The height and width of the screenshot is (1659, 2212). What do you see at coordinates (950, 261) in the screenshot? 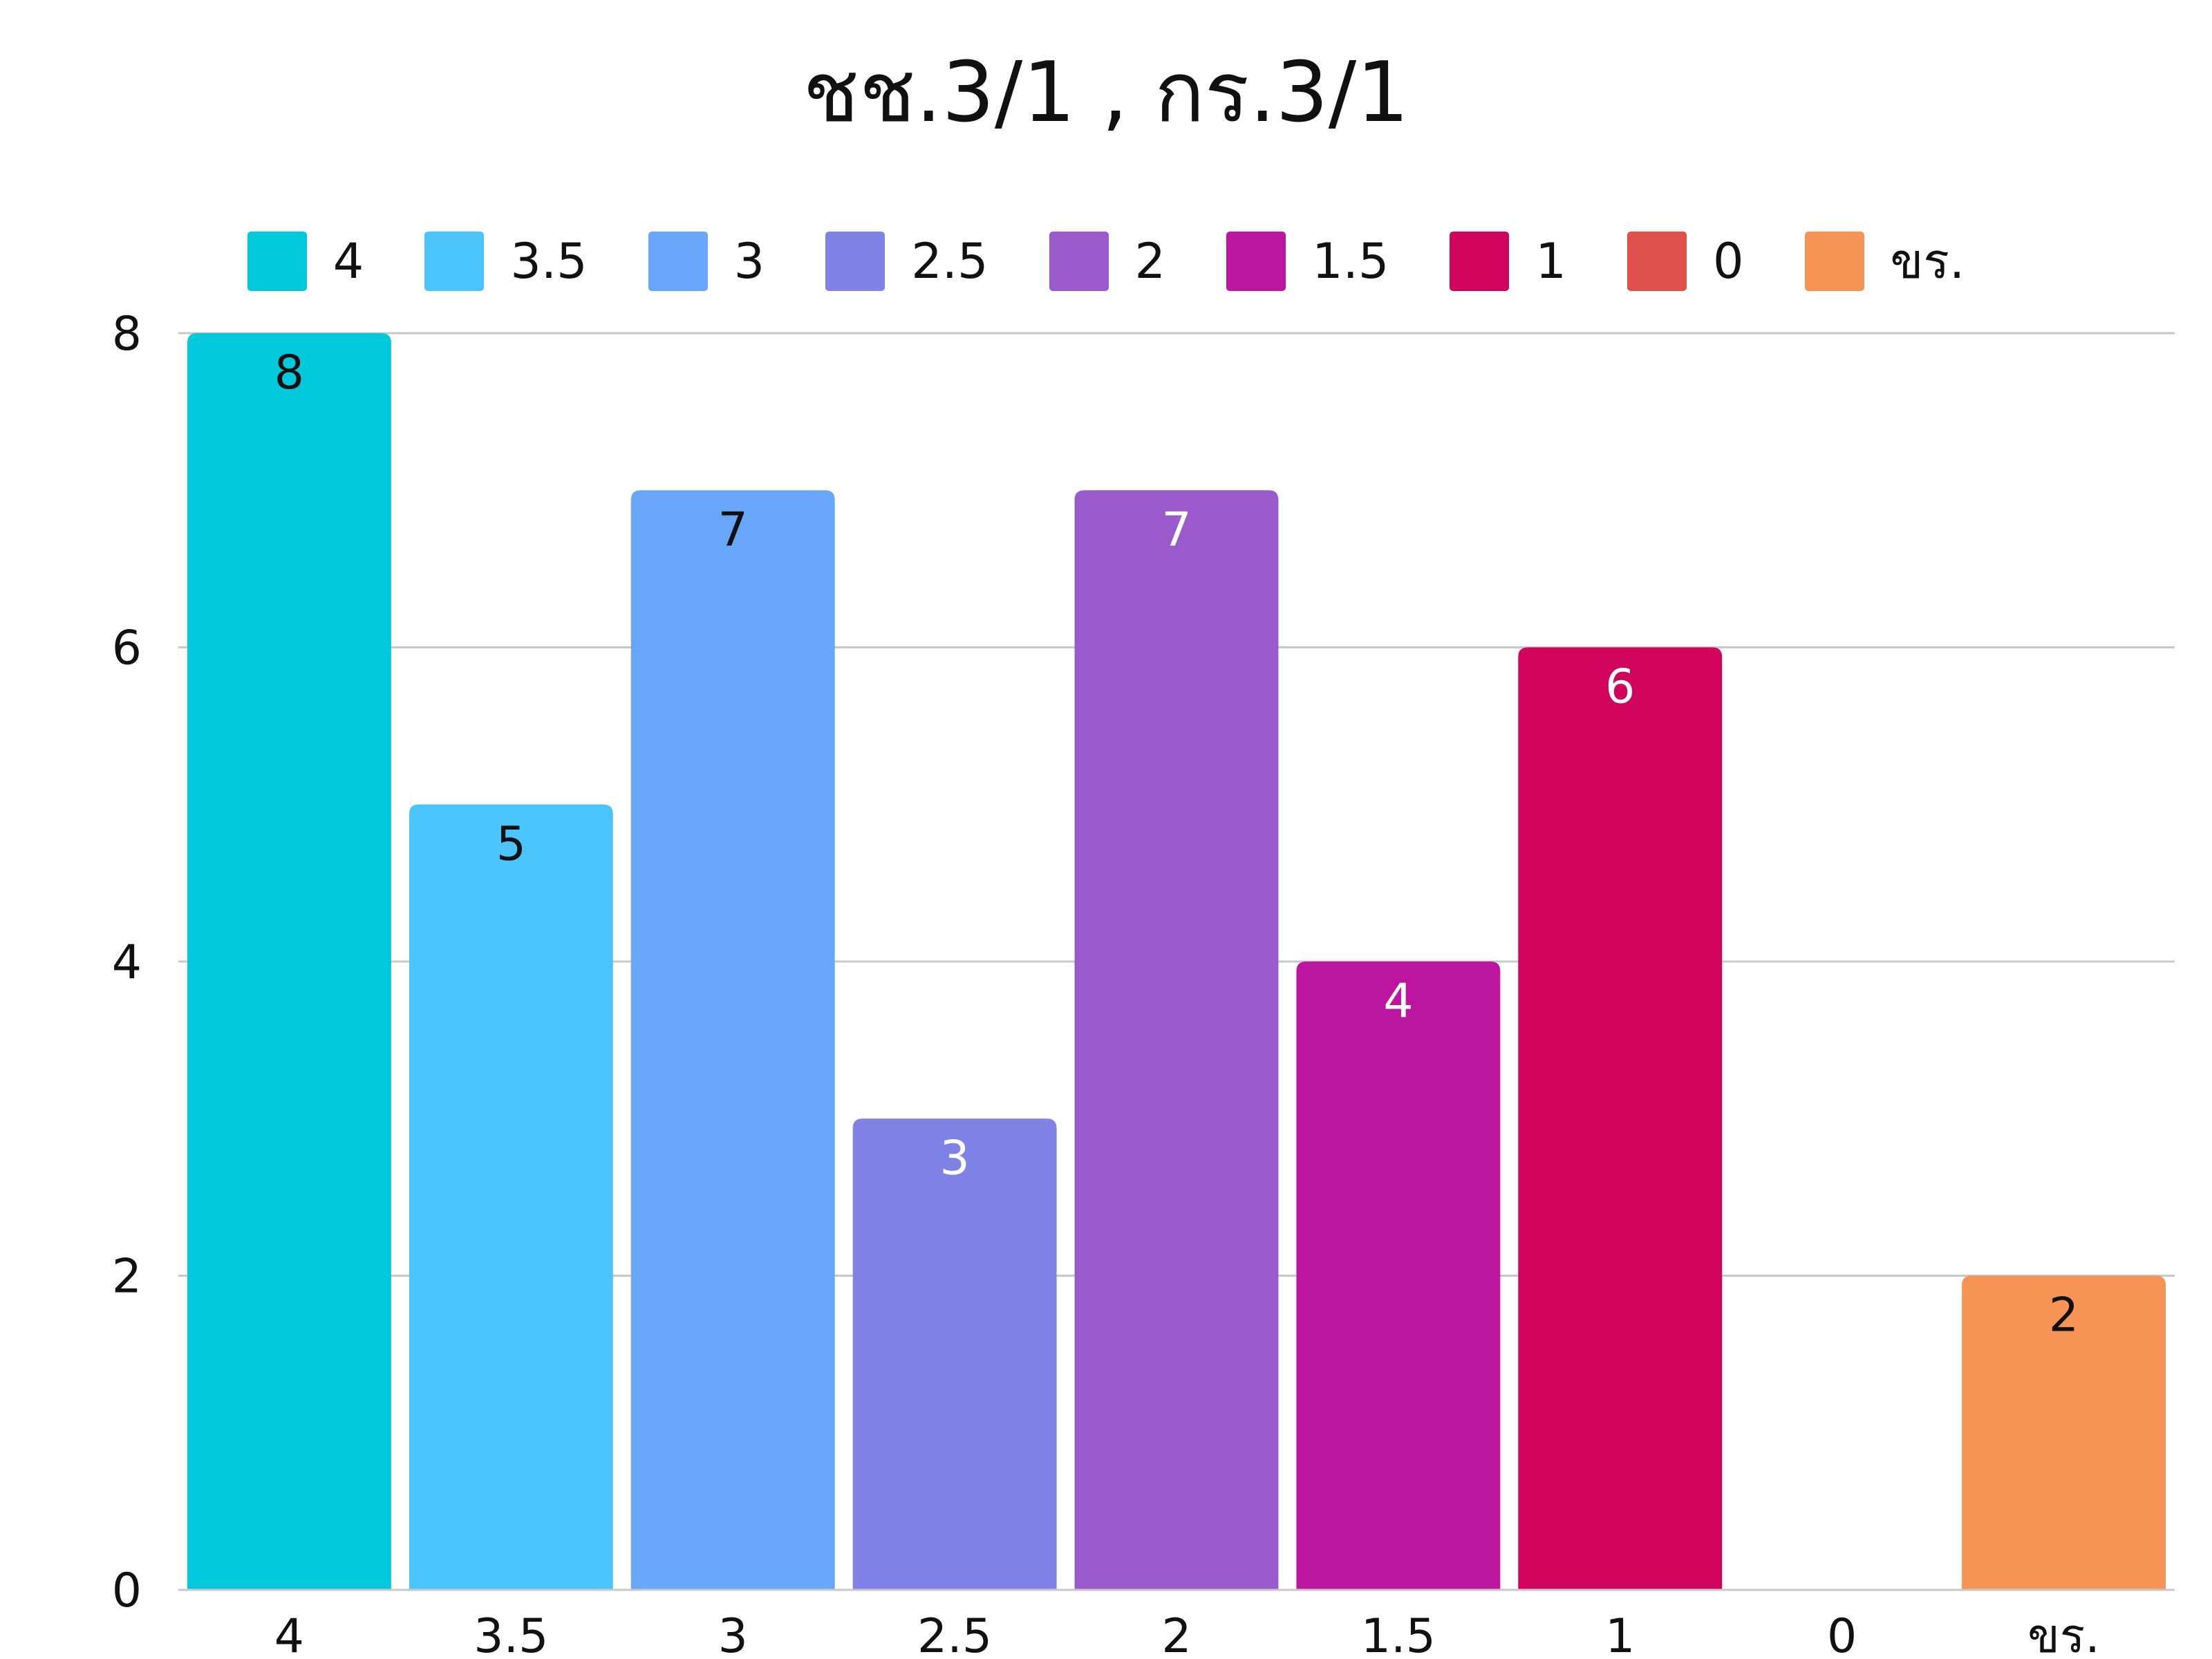
I see `legend-label: 2.5` at bounding box center [950, 261].